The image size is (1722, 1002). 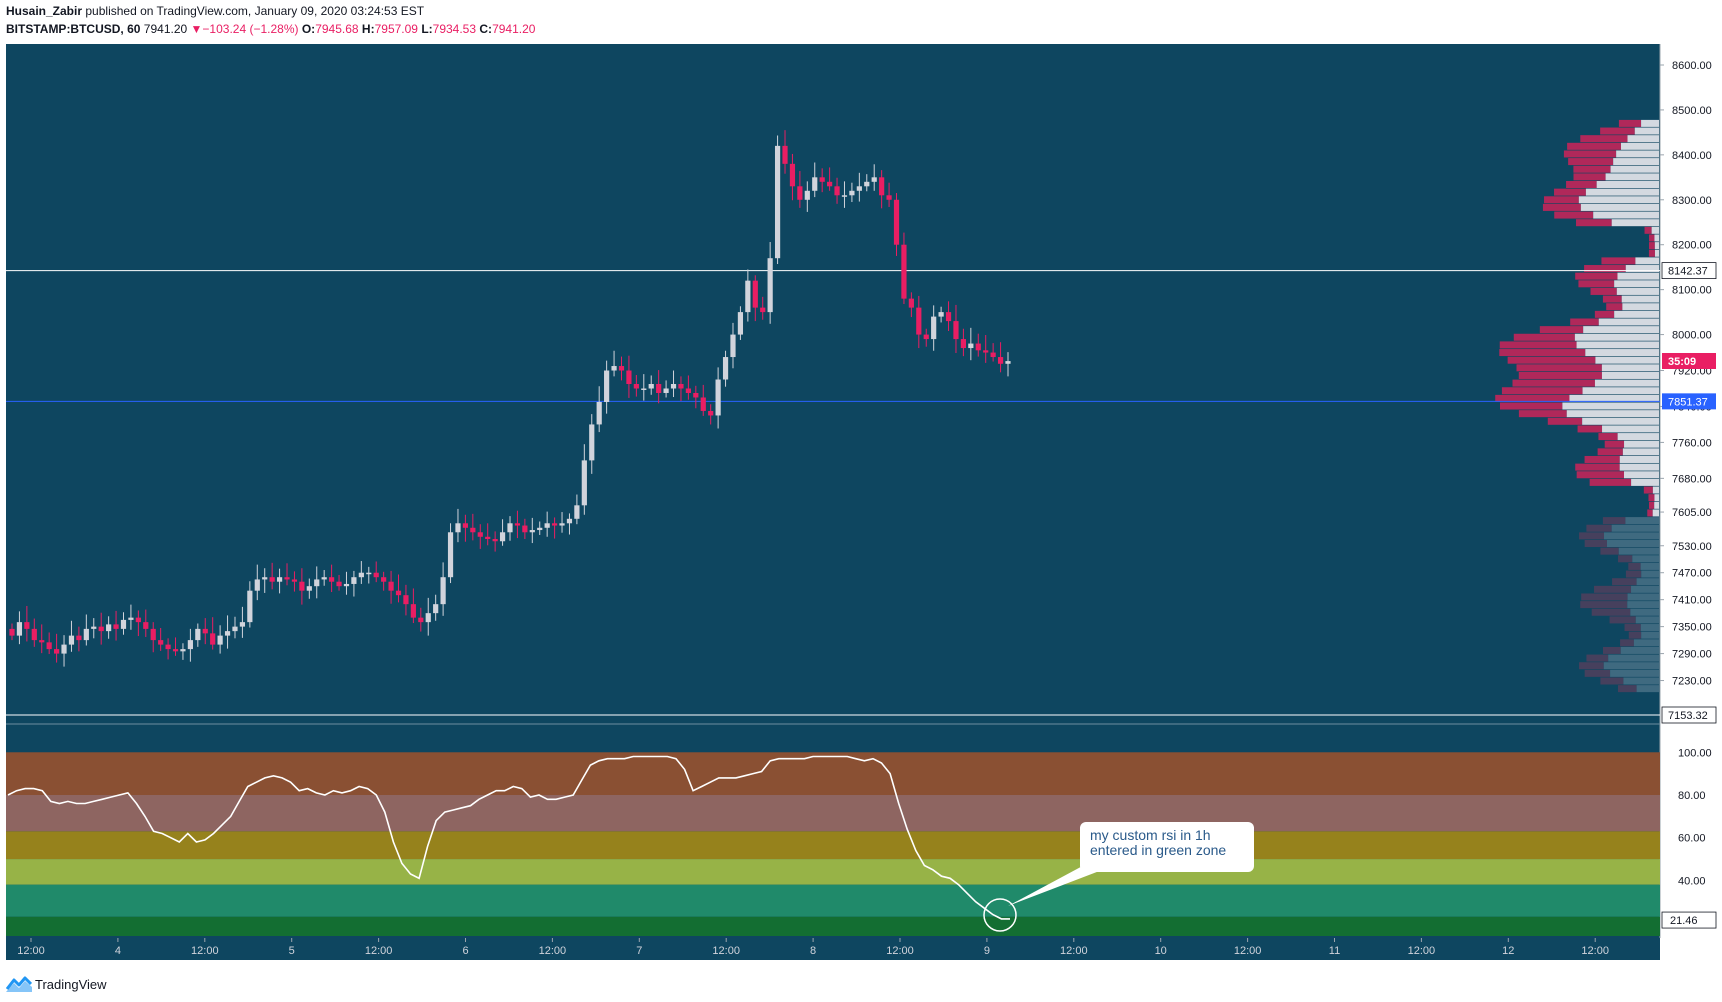 What do you see at coordinates (1692, 66) in the screenshot?
I see `price-tick-label: 8600.00` at bounding box center [1692, 66].